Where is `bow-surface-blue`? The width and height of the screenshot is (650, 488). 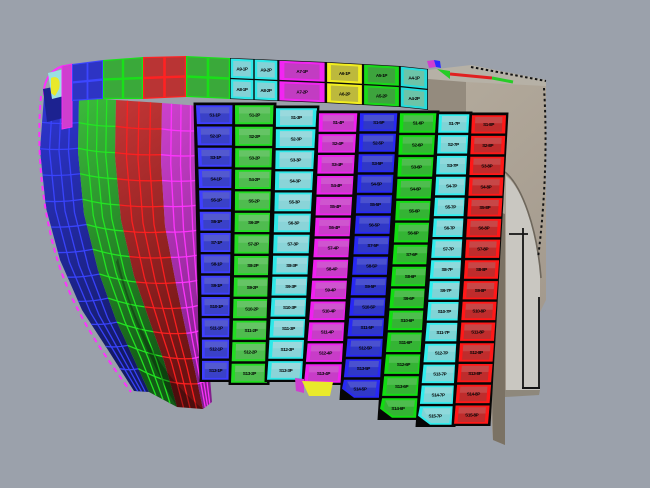 bow-surface-blue is located at coordinates (94, 244).